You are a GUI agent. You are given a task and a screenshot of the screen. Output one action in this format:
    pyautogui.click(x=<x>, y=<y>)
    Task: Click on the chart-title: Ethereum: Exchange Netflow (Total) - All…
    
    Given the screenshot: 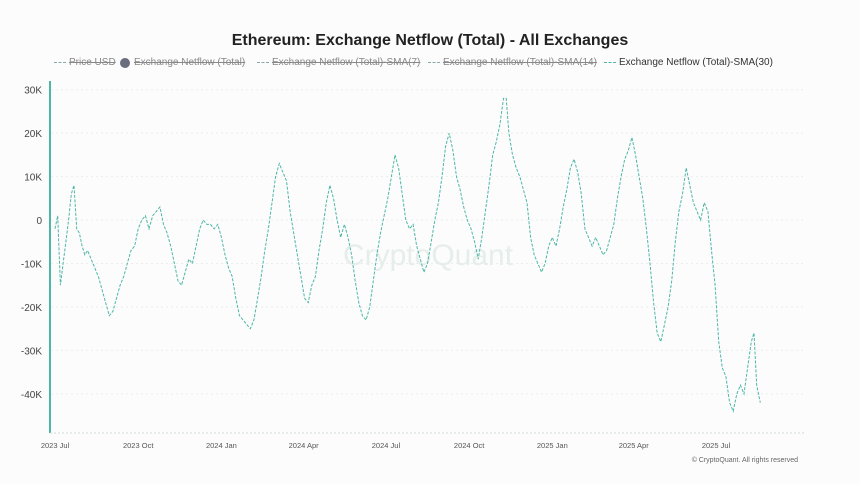 What is the action you would take?
    pyautogui.click(x=430, y=40)
    